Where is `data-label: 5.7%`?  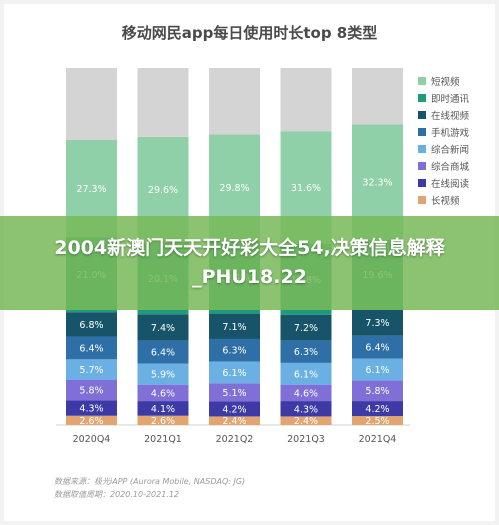 data-label: 5.7% is located at coordinates (91, 370).